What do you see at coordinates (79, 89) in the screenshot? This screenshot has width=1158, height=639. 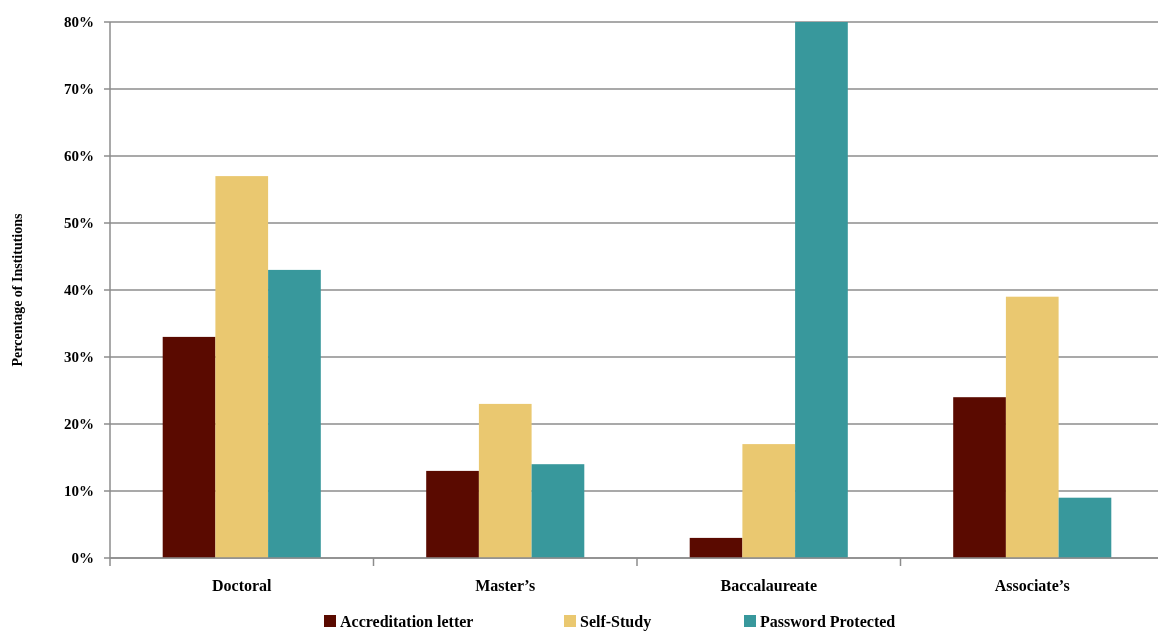 I see `y-tick-label: 70%` at bounding box center [79, 89].